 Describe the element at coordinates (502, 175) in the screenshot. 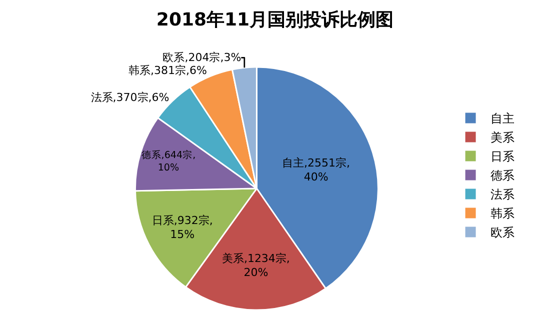

I see `legend-label: 德系` at that location.